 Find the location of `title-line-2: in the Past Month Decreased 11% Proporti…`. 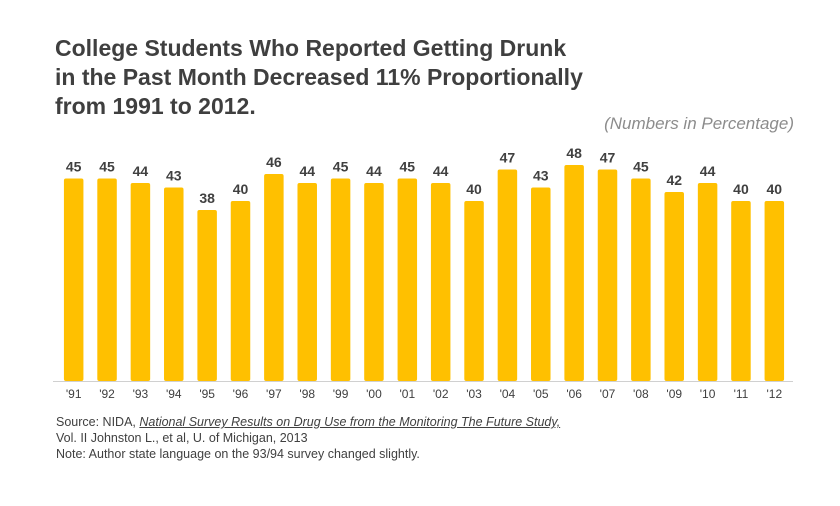

title-line-2: in the Past Month Decreased 11% Proporti… is located at coordinates (319, 77).